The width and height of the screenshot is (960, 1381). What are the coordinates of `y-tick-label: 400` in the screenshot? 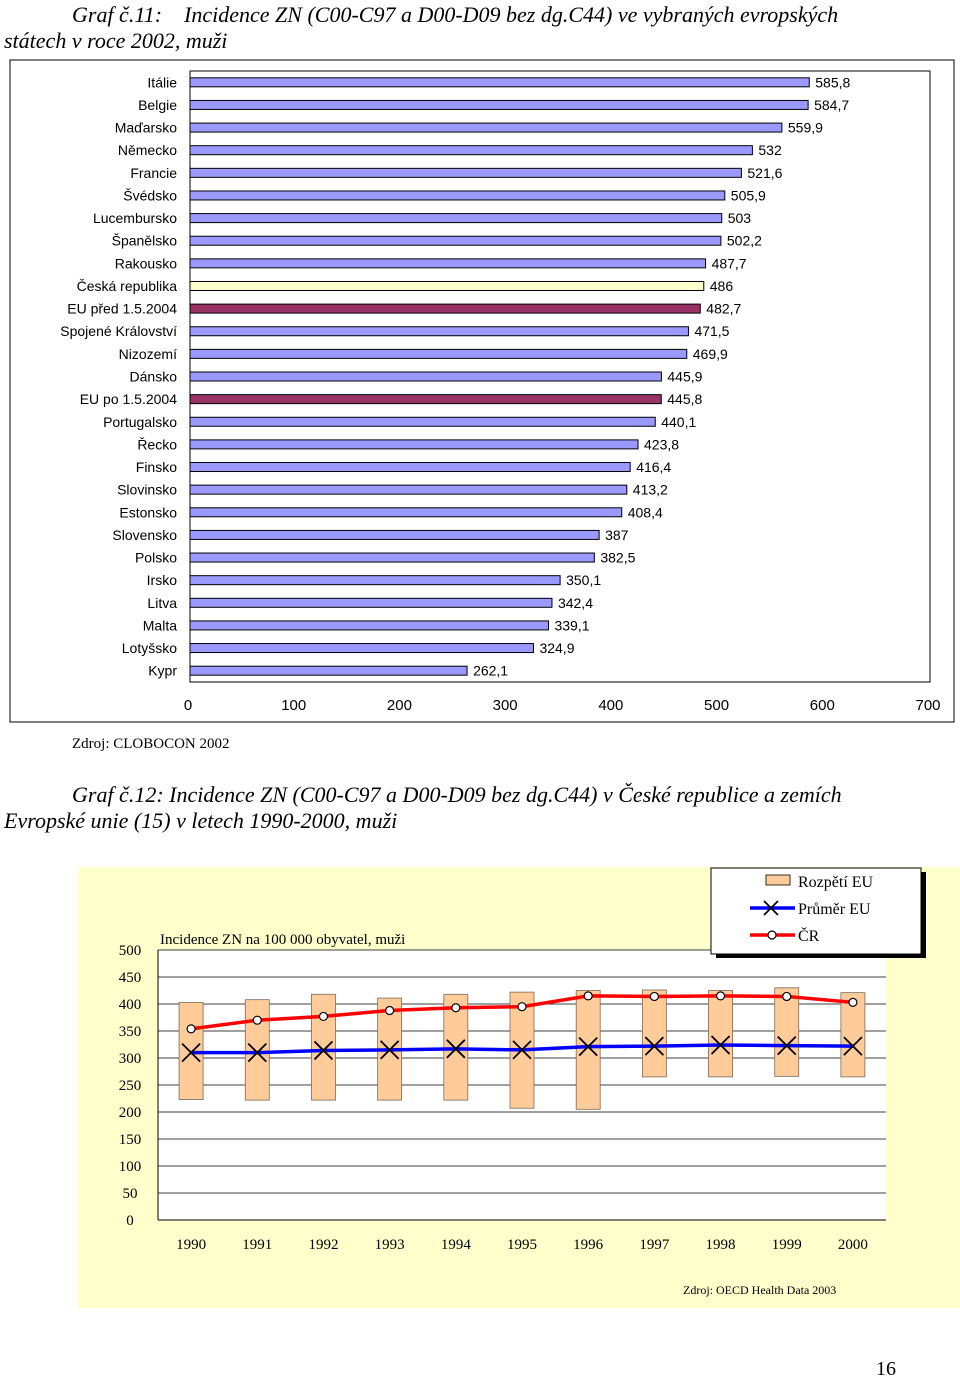 It's located at (130, 1005).